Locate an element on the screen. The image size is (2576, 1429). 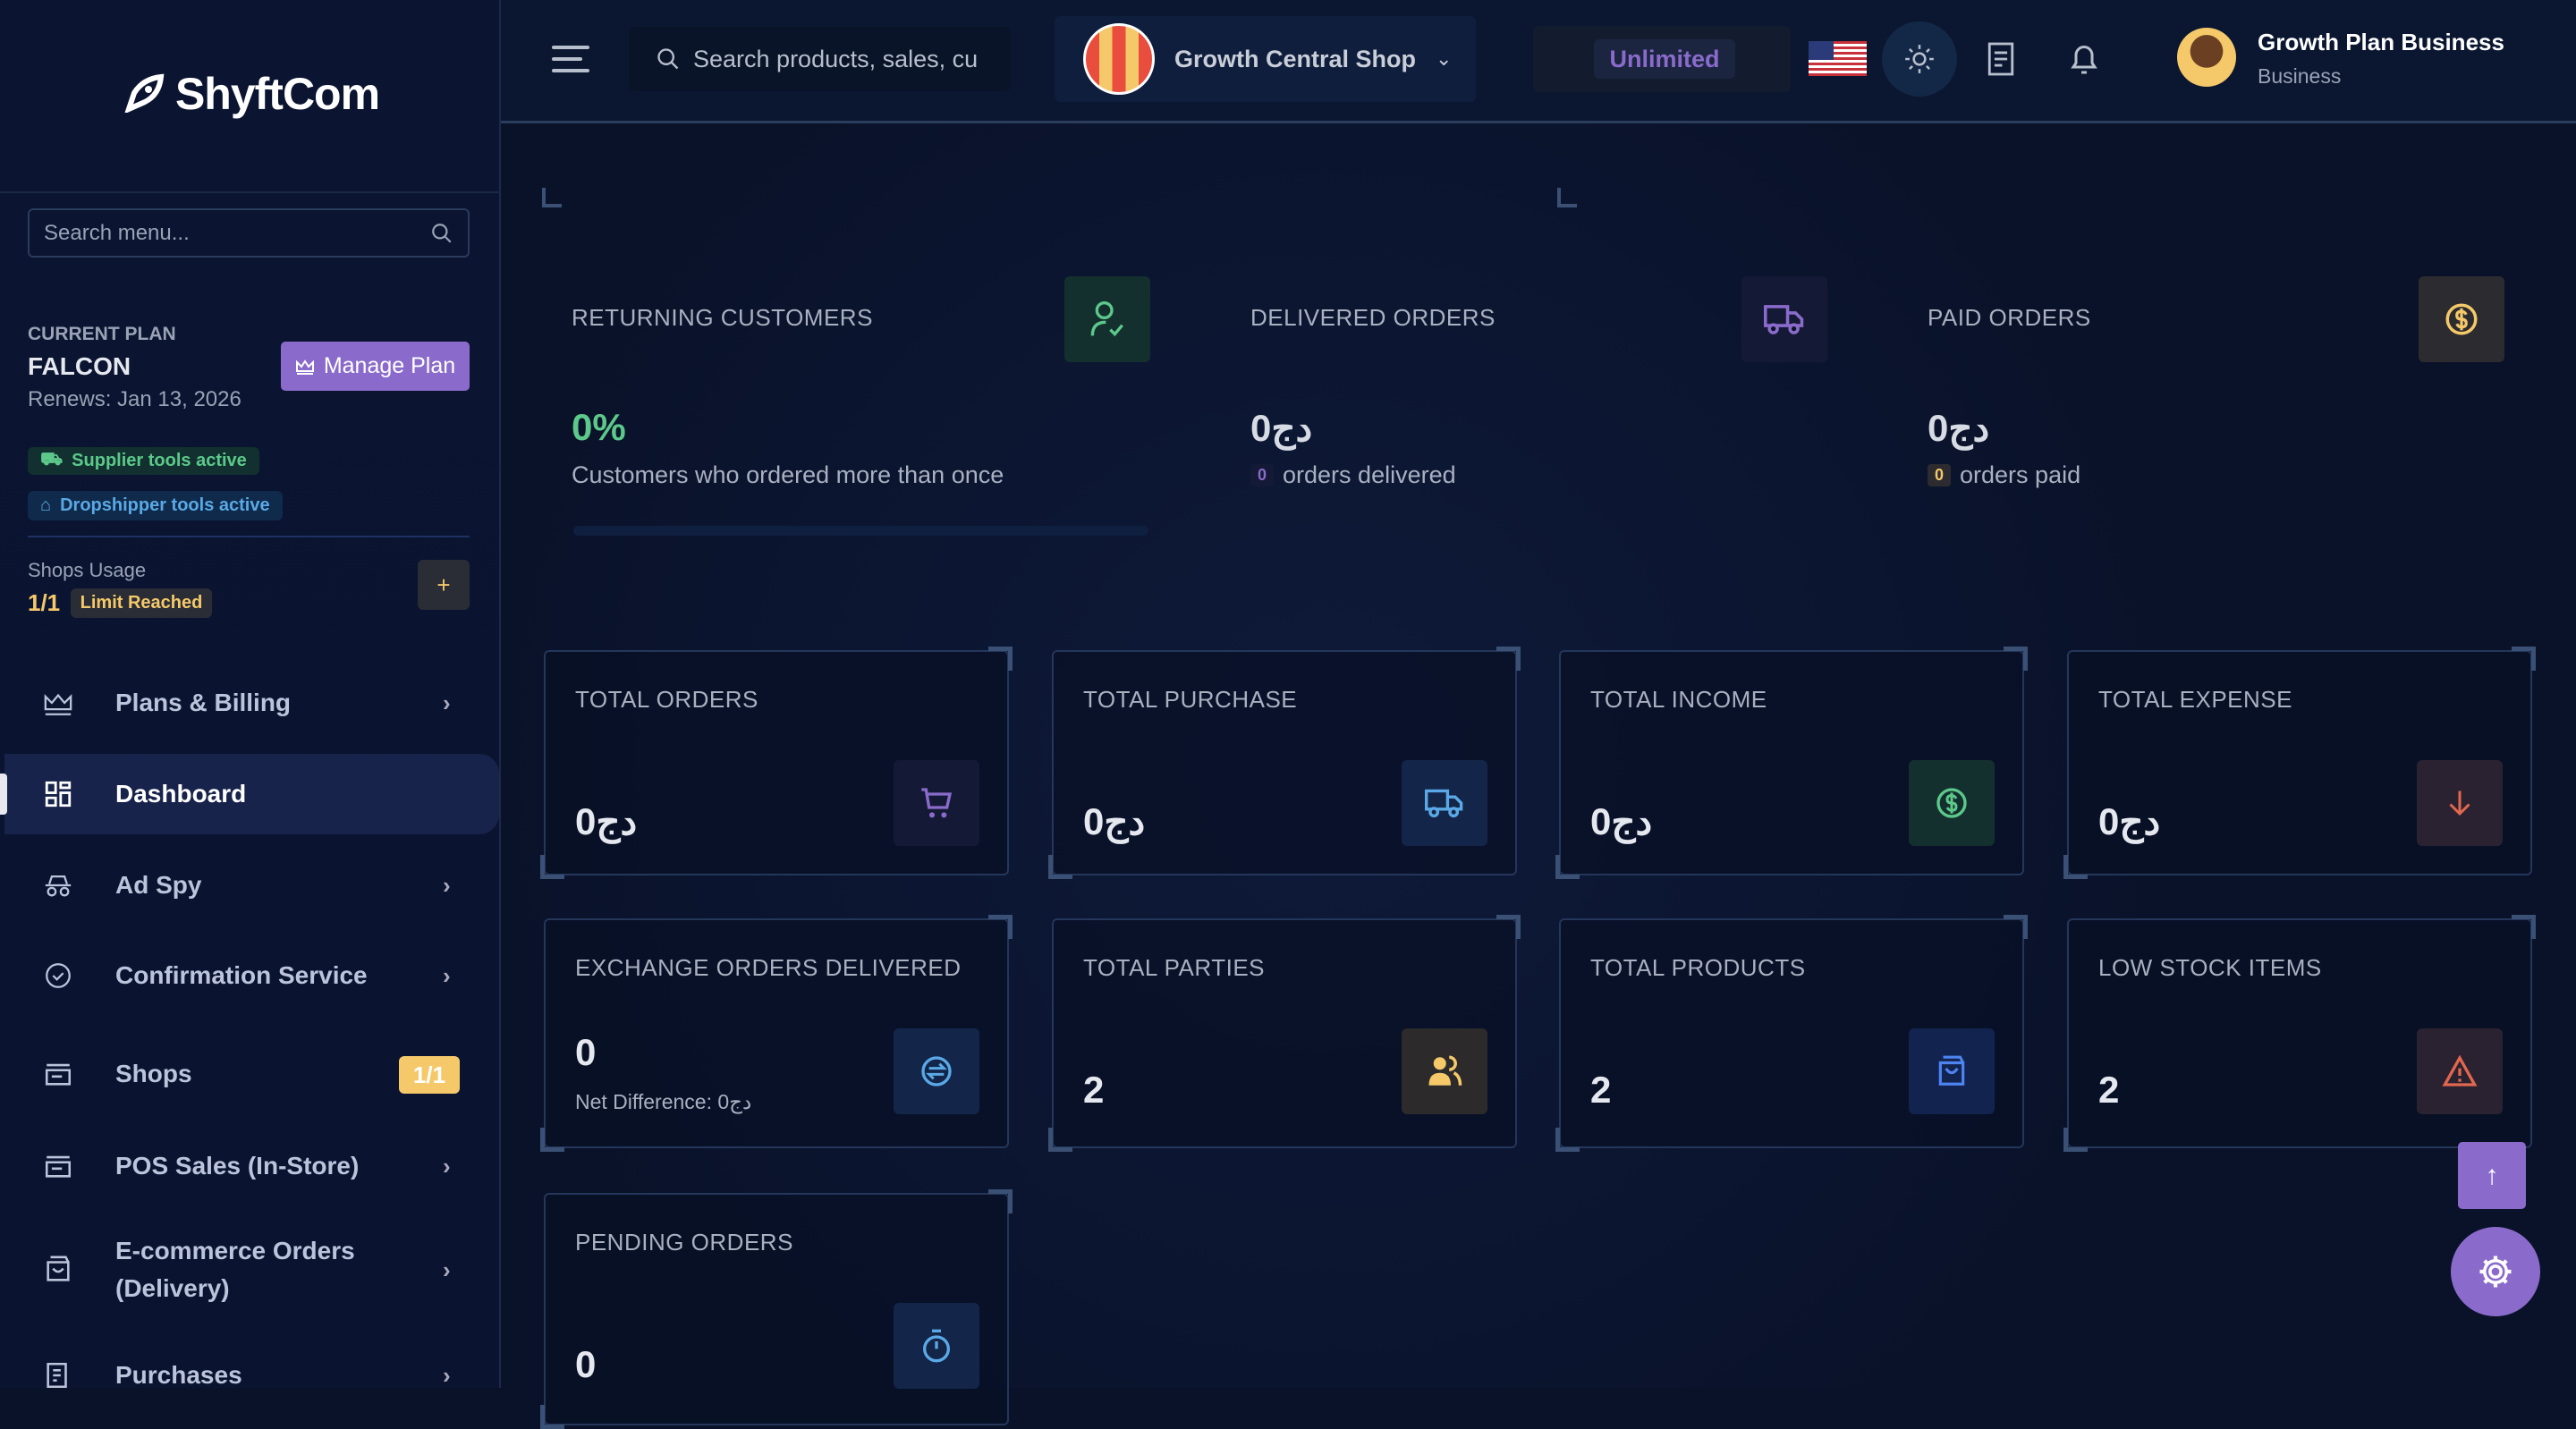
brand-logo: ShyftCom is located at coordinates (250, 94).